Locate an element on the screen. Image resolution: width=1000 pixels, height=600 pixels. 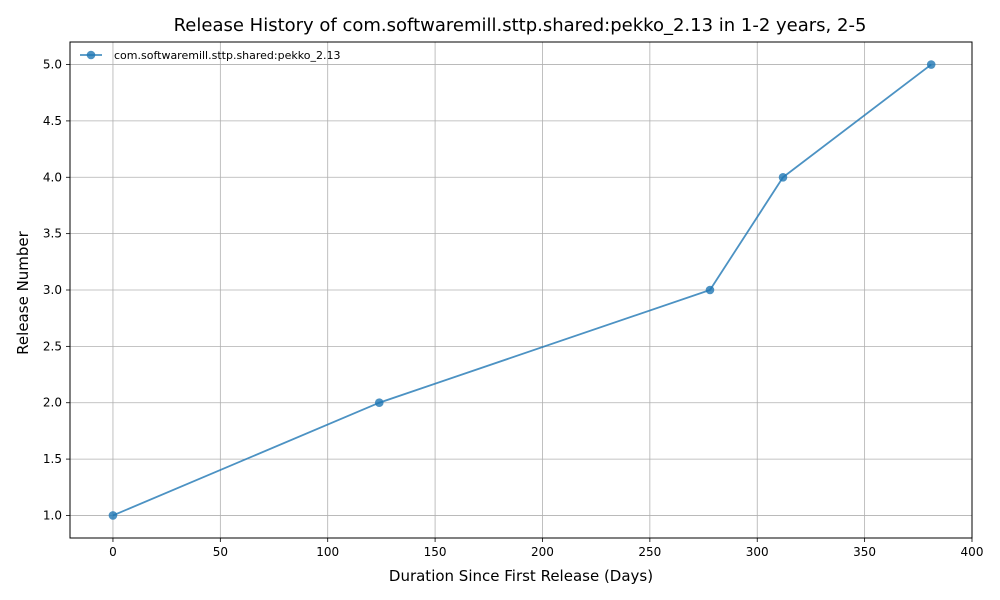
legend-label: com.softwaremill.sttp.shared:pekko_2.13 is located at coordinates (227, 55).